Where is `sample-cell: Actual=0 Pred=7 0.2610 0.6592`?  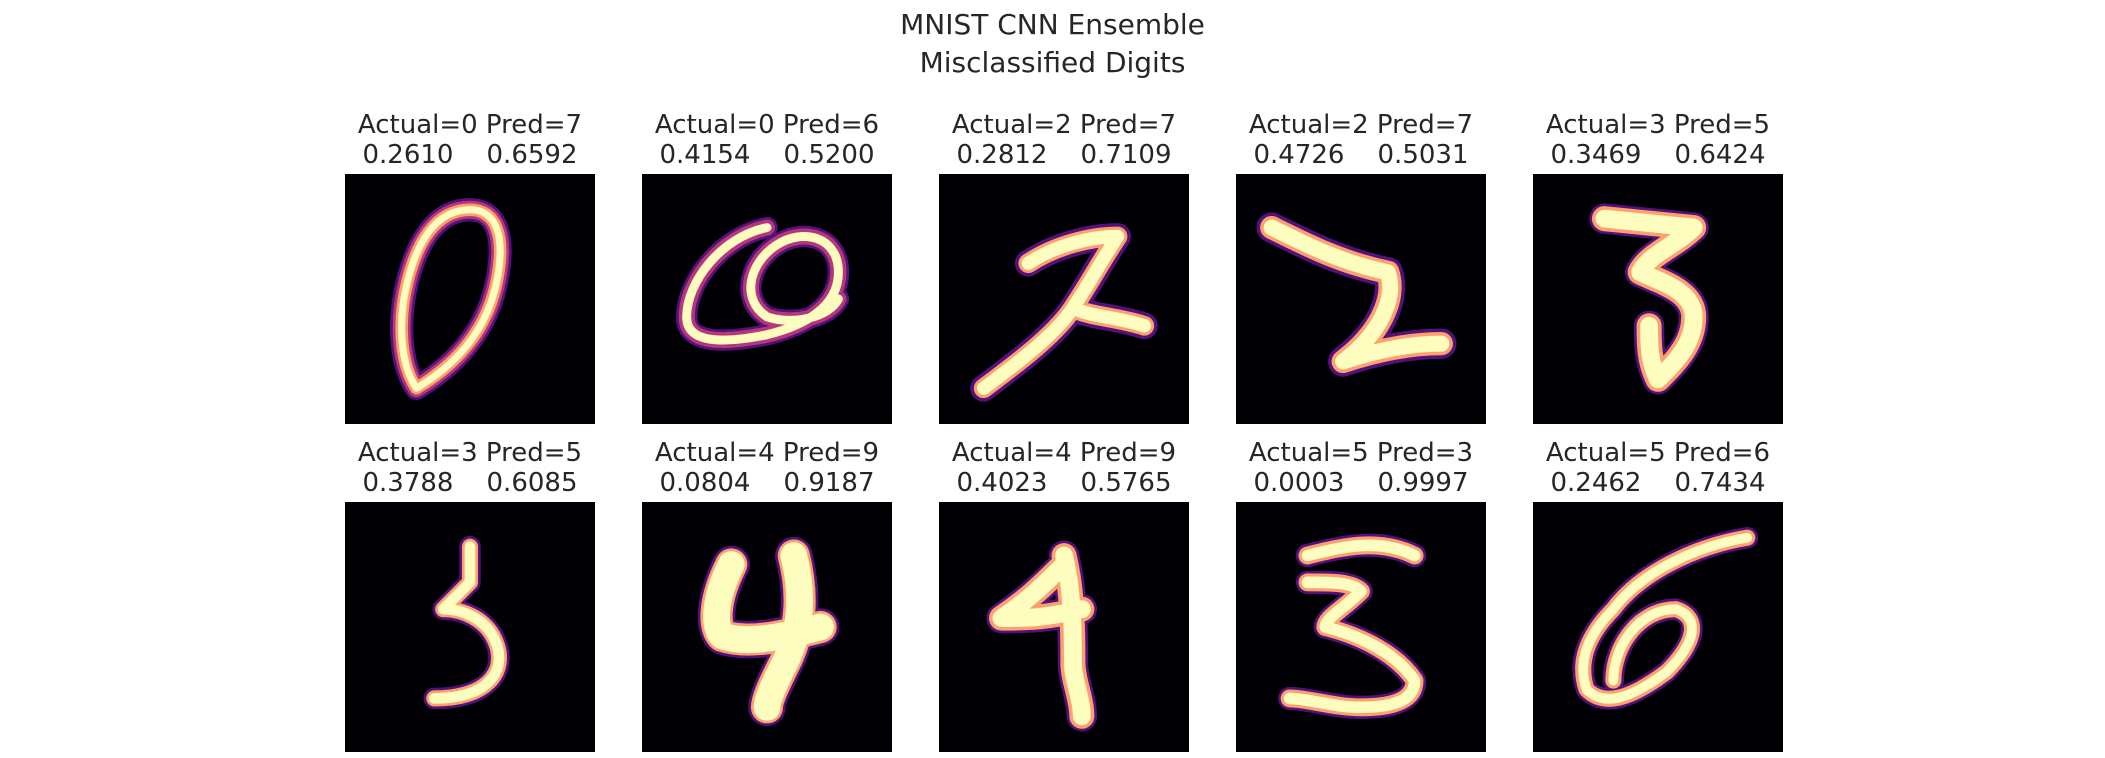
sample-cell: Actual=0 Pred=7 0.2610 0.6592 is located at coordinates (470, 270).